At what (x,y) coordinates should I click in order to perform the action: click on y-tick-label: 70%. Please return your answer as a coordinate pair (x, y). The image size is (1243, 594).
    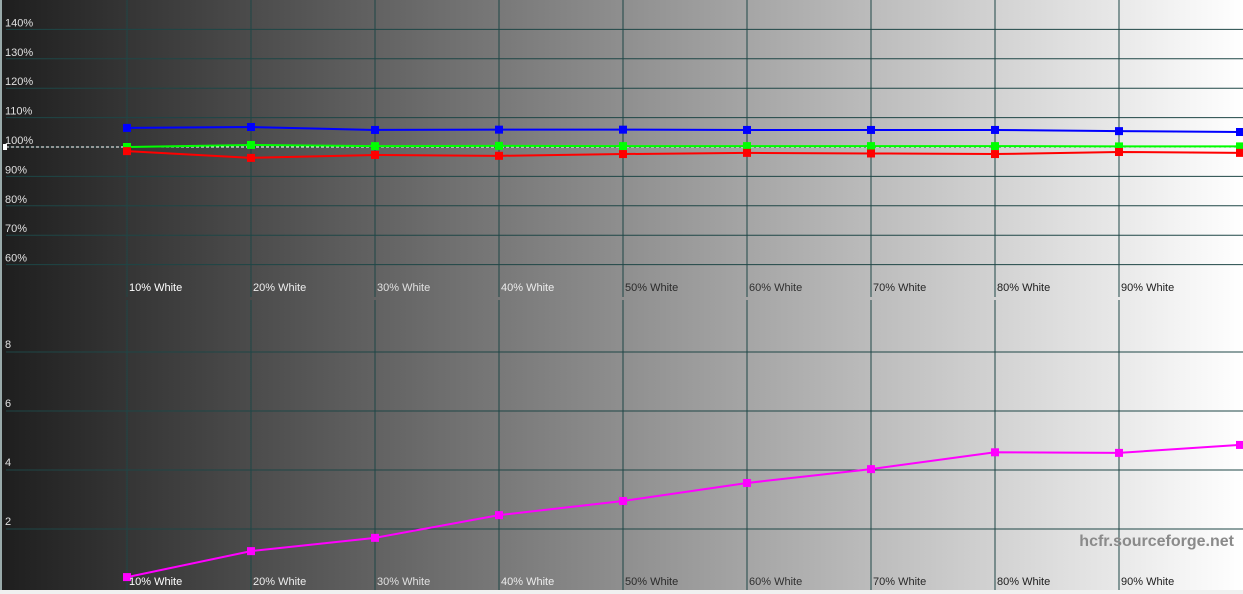
    Looking at the image, I should click on (16, 229).